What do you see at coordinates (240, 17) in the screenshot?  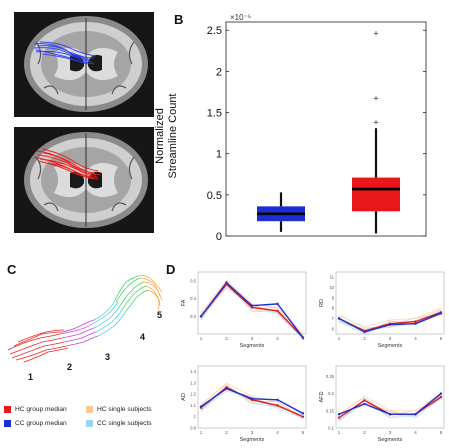 I see `y-exponent: ×10⁻⁵` at bounding box center [240, 17].